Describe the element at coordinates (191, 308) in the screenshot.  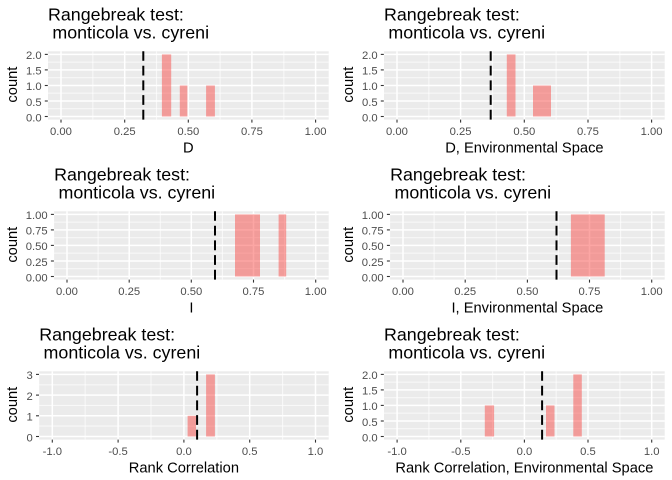
I see `svg-text: I` at that location.